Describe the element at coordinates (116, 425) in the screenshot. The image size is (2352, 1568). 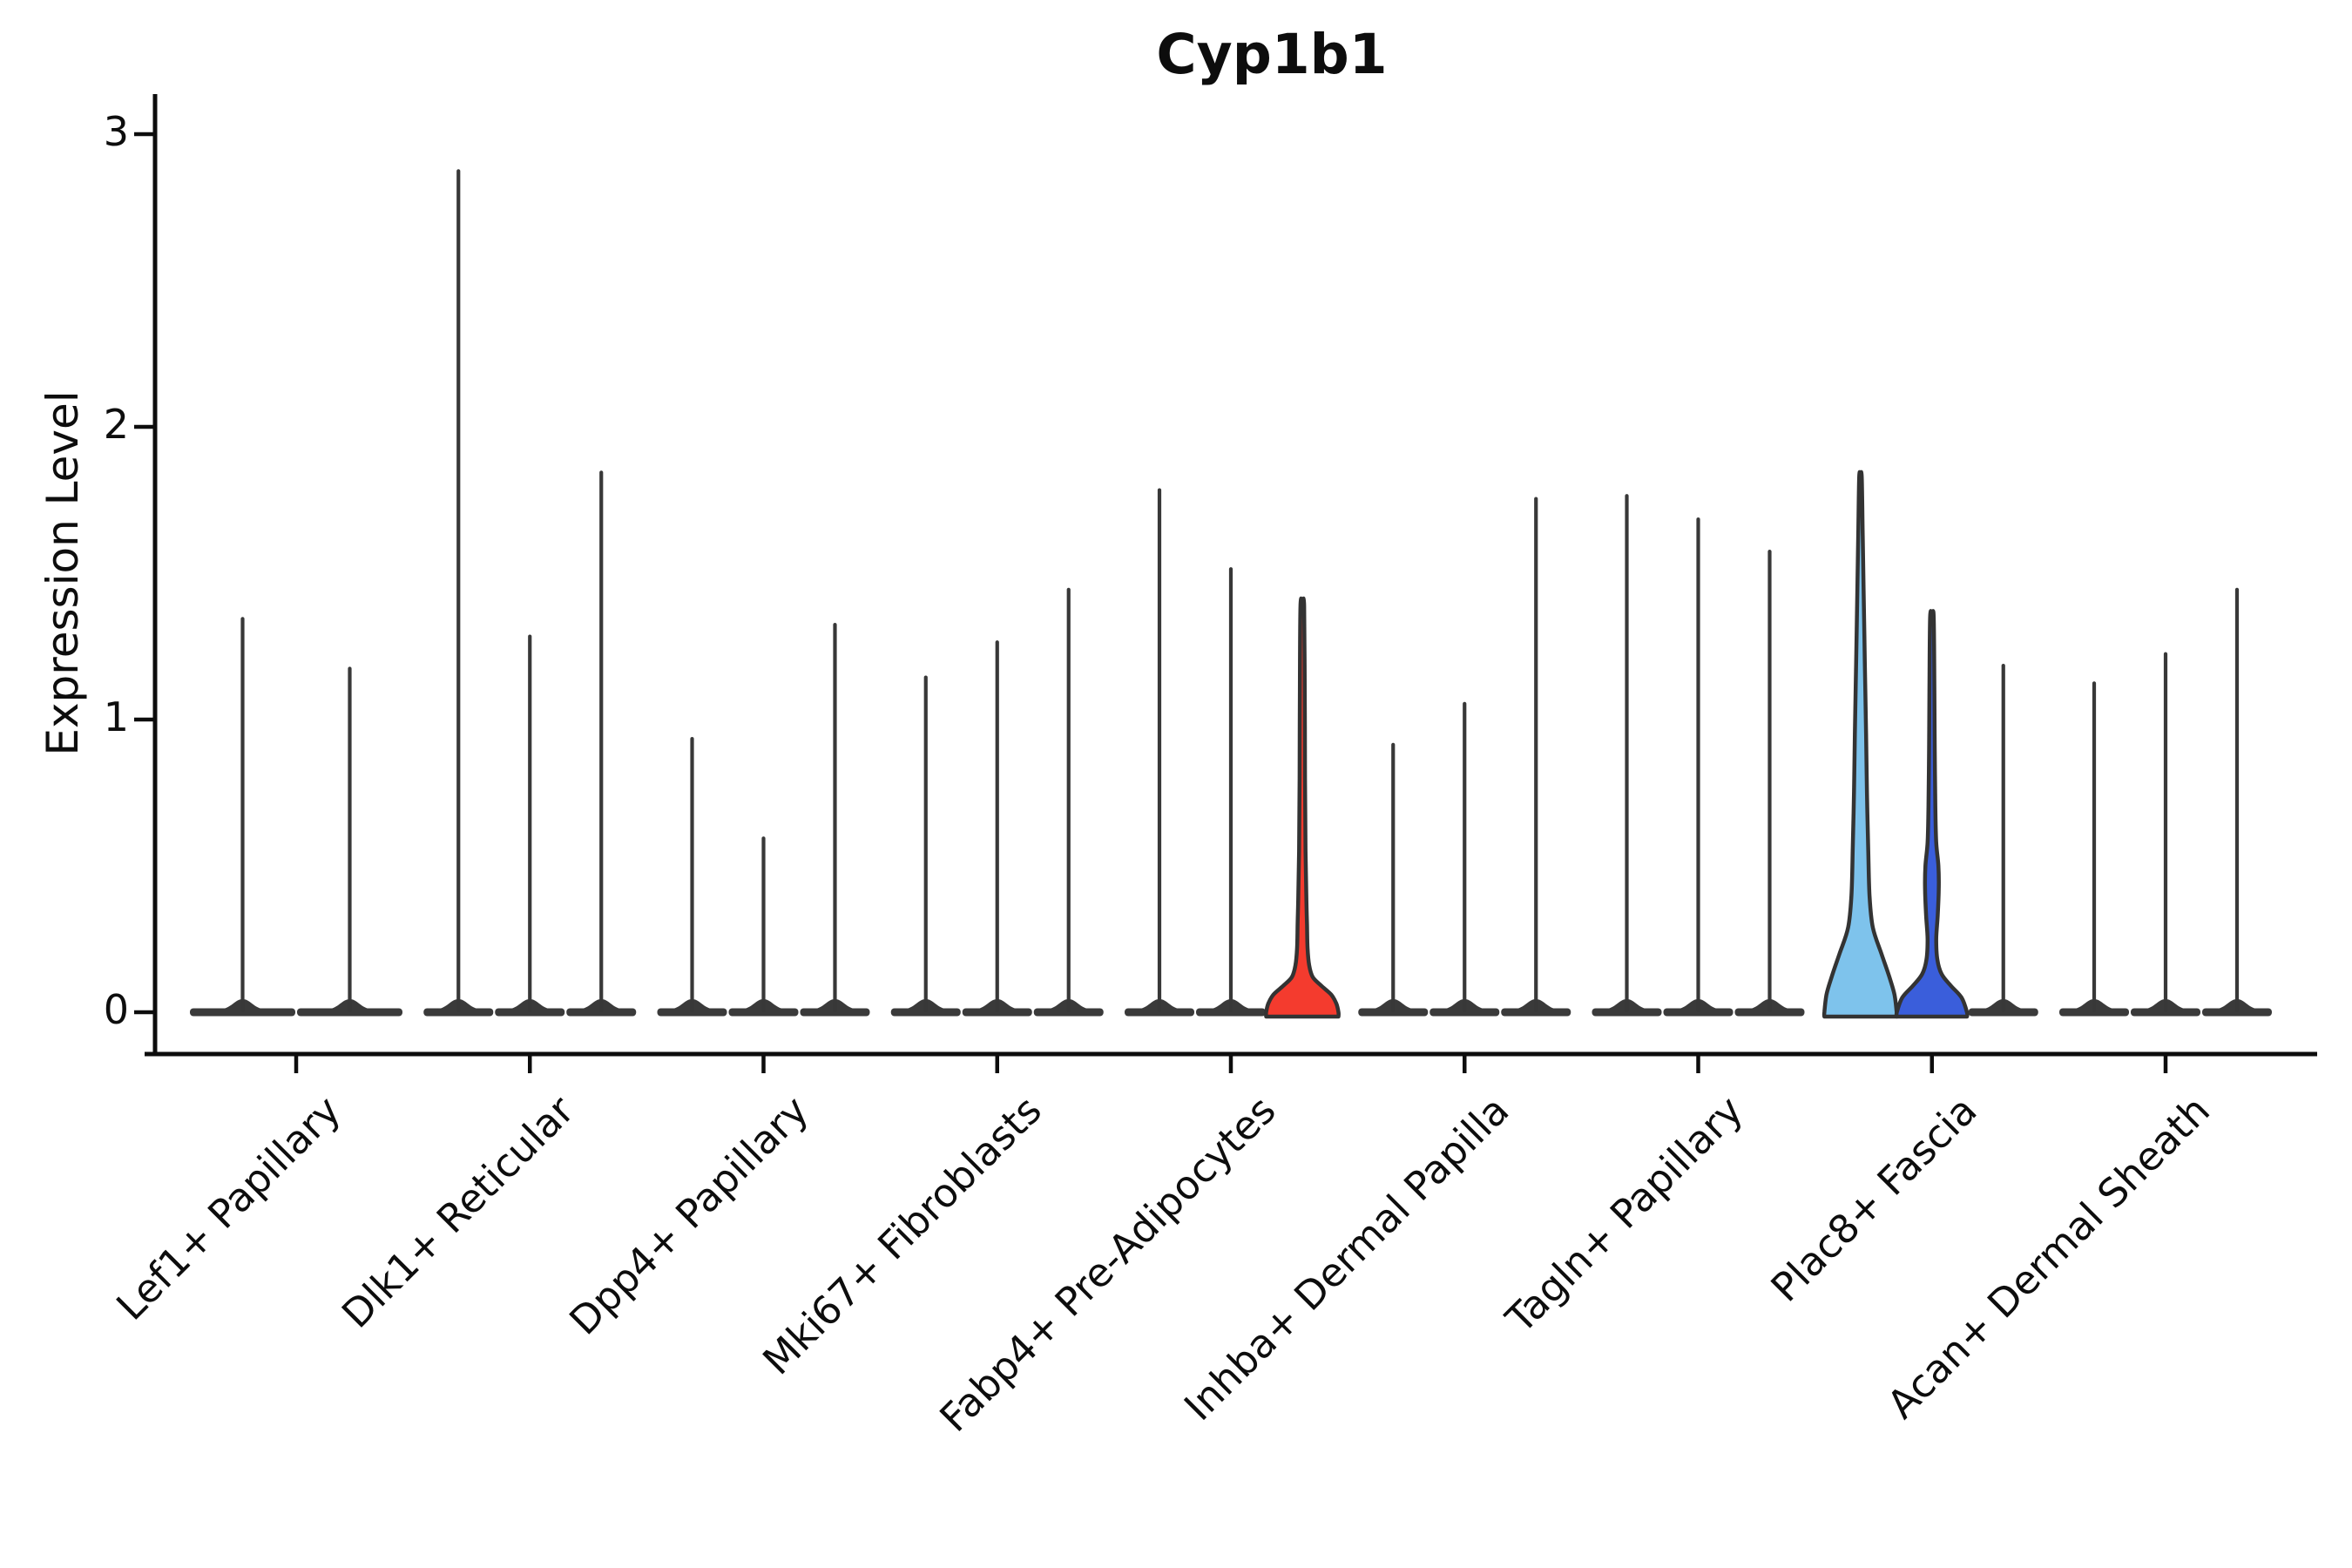
I see `y-tick-label: 2` at that location.